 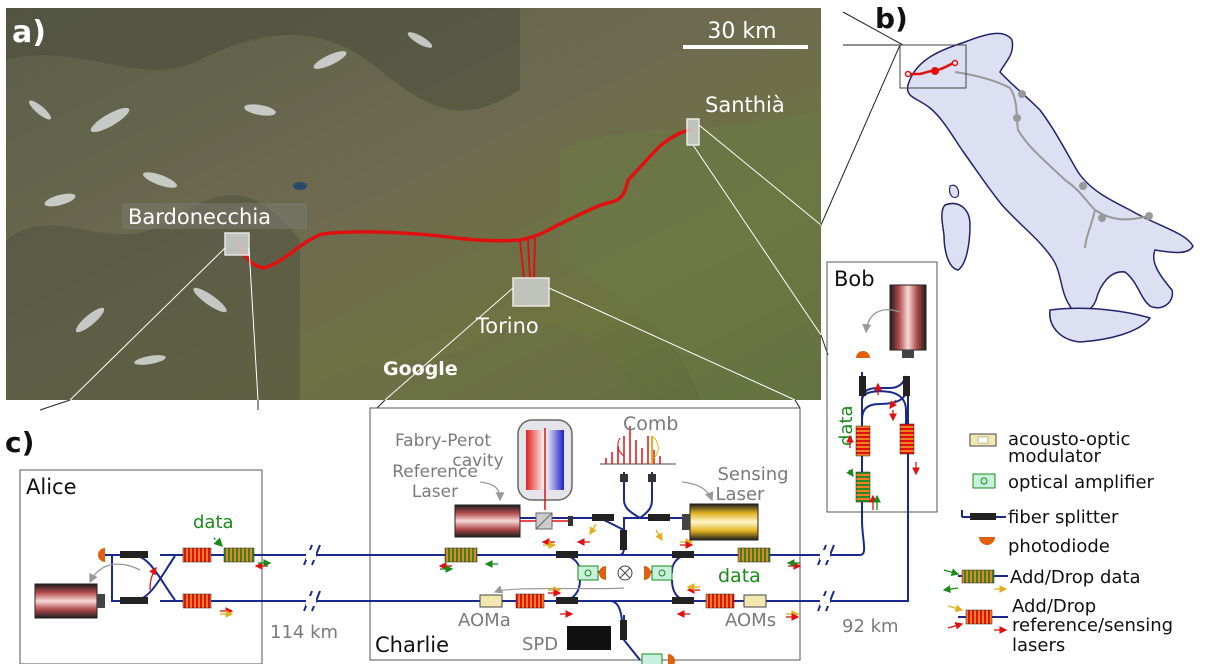 What do you see at coordinates (412, 645) in the screenshot?
I see `charlie-label: Charlie` at bounding box center [412, 645].